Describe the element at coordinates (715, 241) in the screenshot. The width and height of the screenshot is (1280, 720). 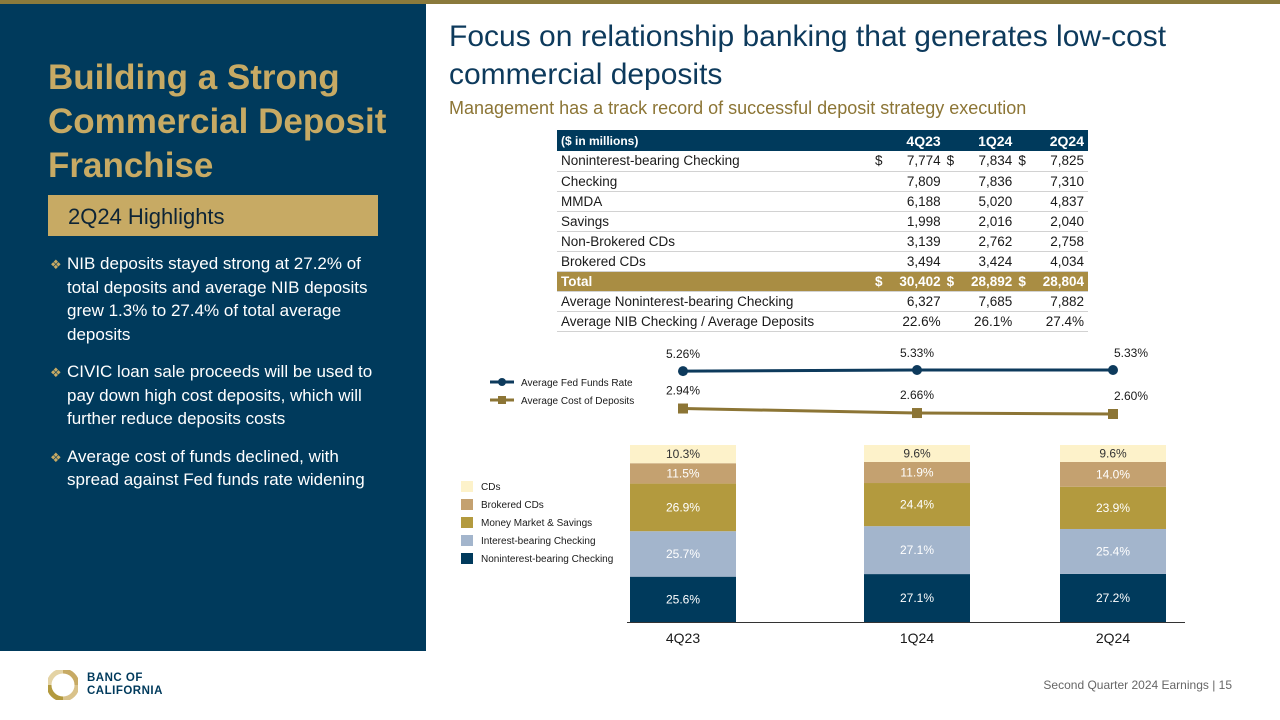
I see `row-label: Non-Brokered CDs` at that location.